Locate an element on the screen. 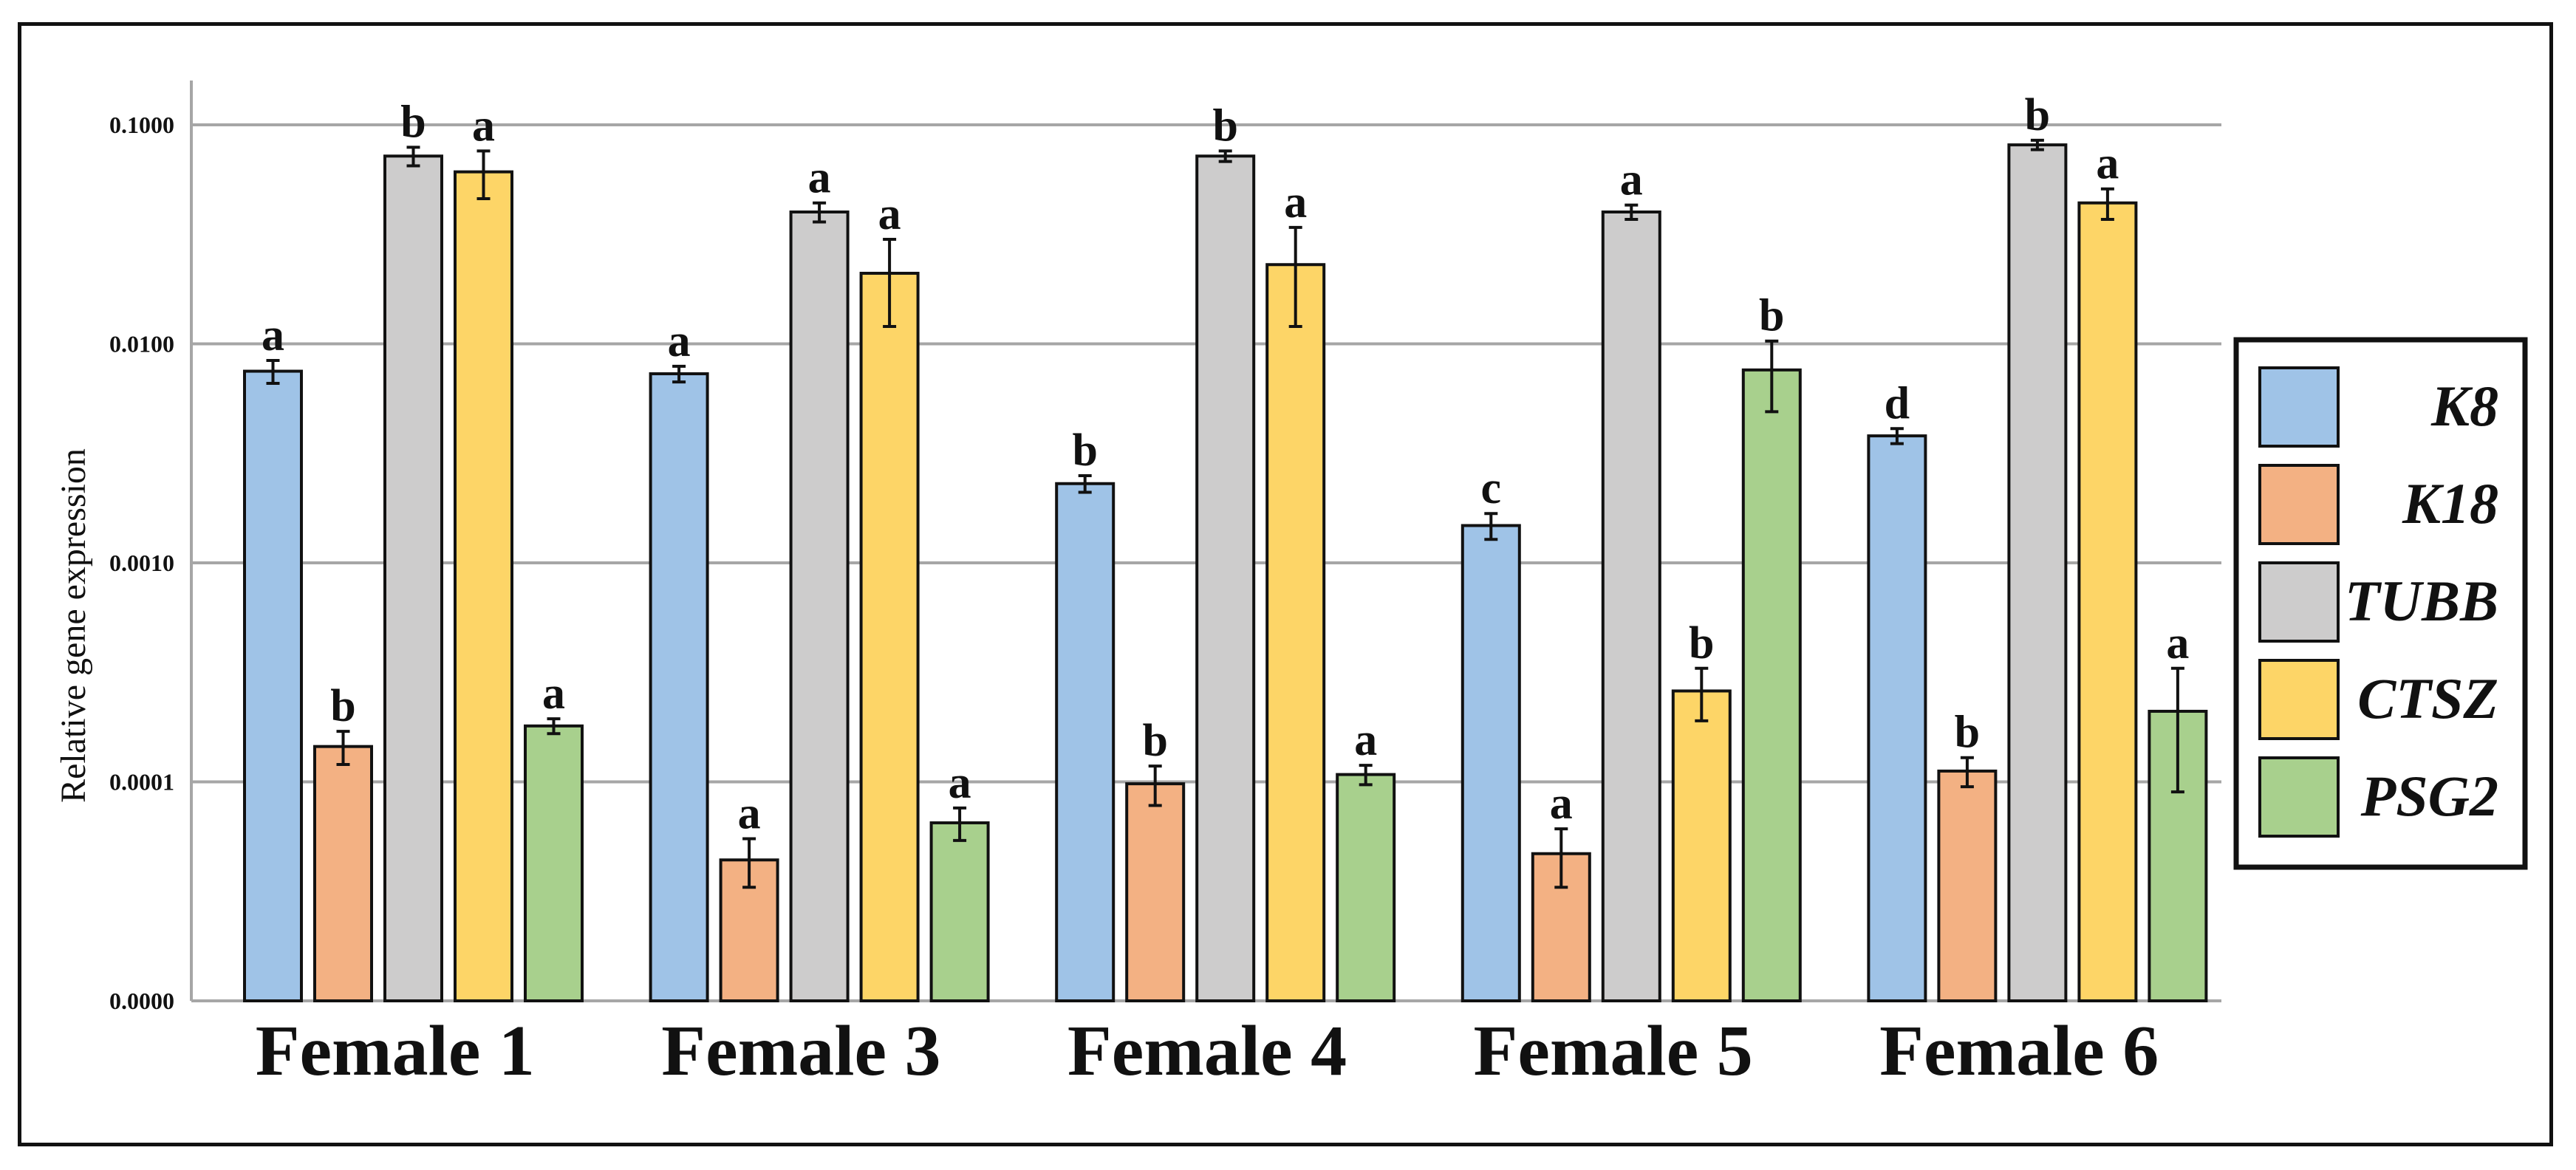 The image size is (2576, 1170). significance-letter: c is located at coordinates (1491, 488).